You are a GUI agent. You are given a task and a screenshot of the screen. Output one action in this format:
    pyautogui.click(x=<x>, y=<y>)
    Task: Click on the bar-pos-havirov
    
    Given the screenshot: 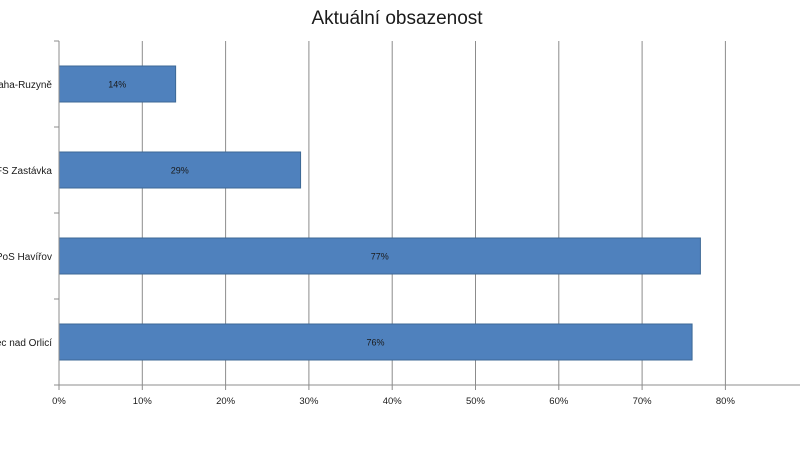 What is the action you would take?
    pyautogui.click(x=379, y=256)
    